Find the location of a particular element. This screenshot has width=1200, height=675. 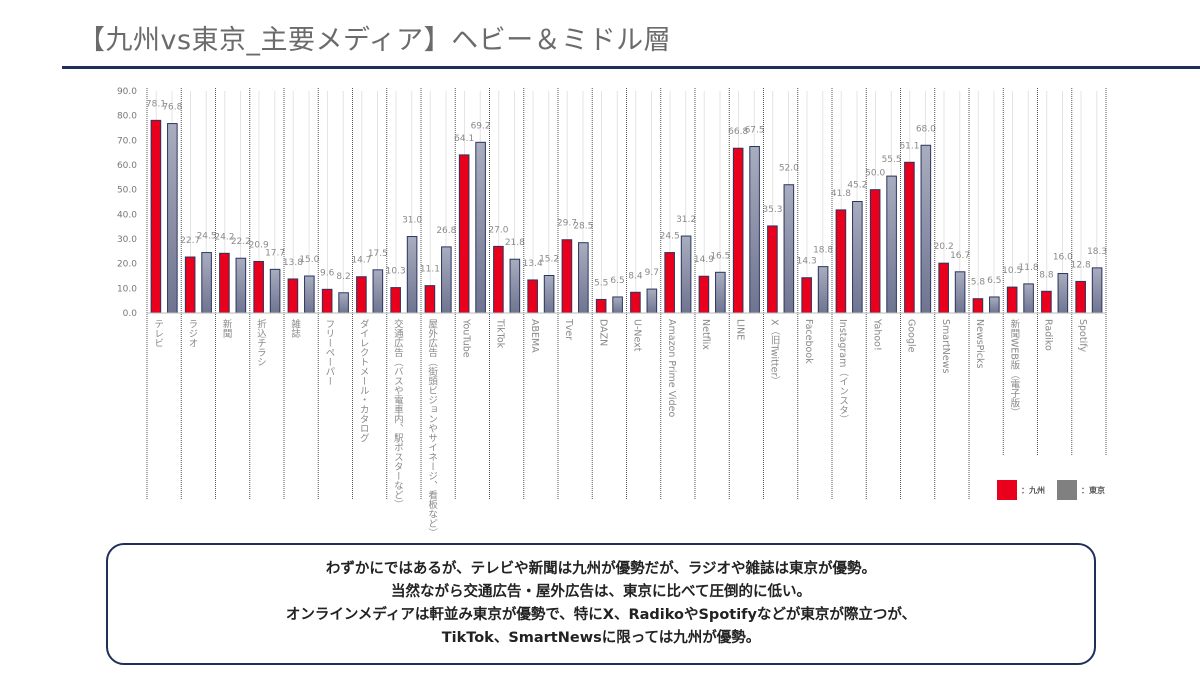

data-label: 5.5 is located at coordinates (601, 283).